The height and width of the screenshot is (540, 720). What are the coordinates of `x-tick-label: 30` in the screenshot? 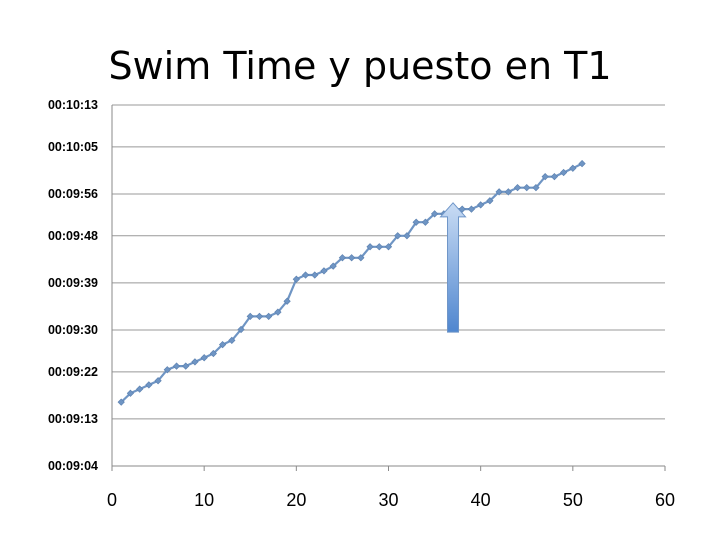 It's located at (388, 500).